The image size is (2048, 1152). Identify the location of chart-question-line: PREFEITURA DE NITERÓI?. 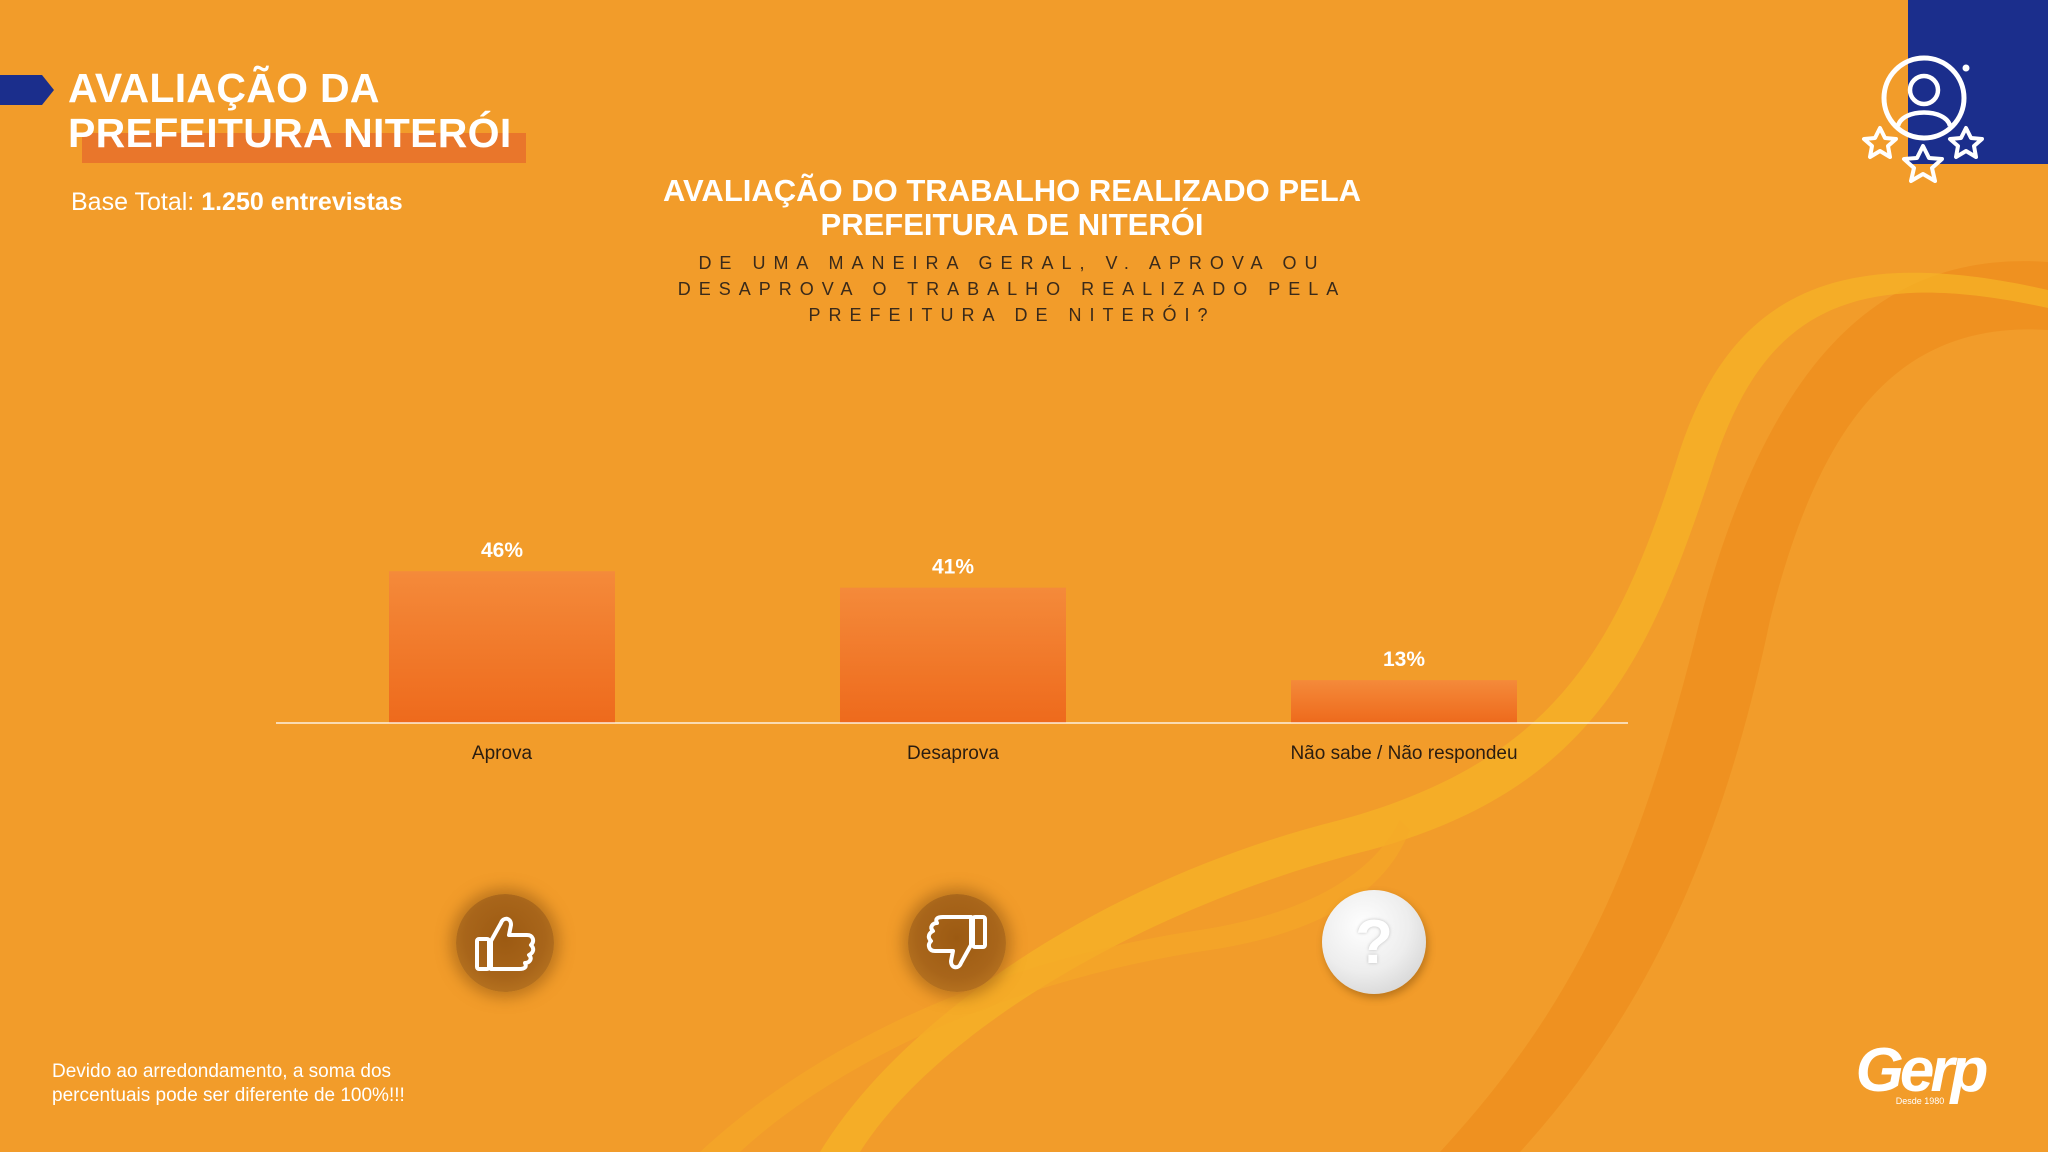
(1012, 315).